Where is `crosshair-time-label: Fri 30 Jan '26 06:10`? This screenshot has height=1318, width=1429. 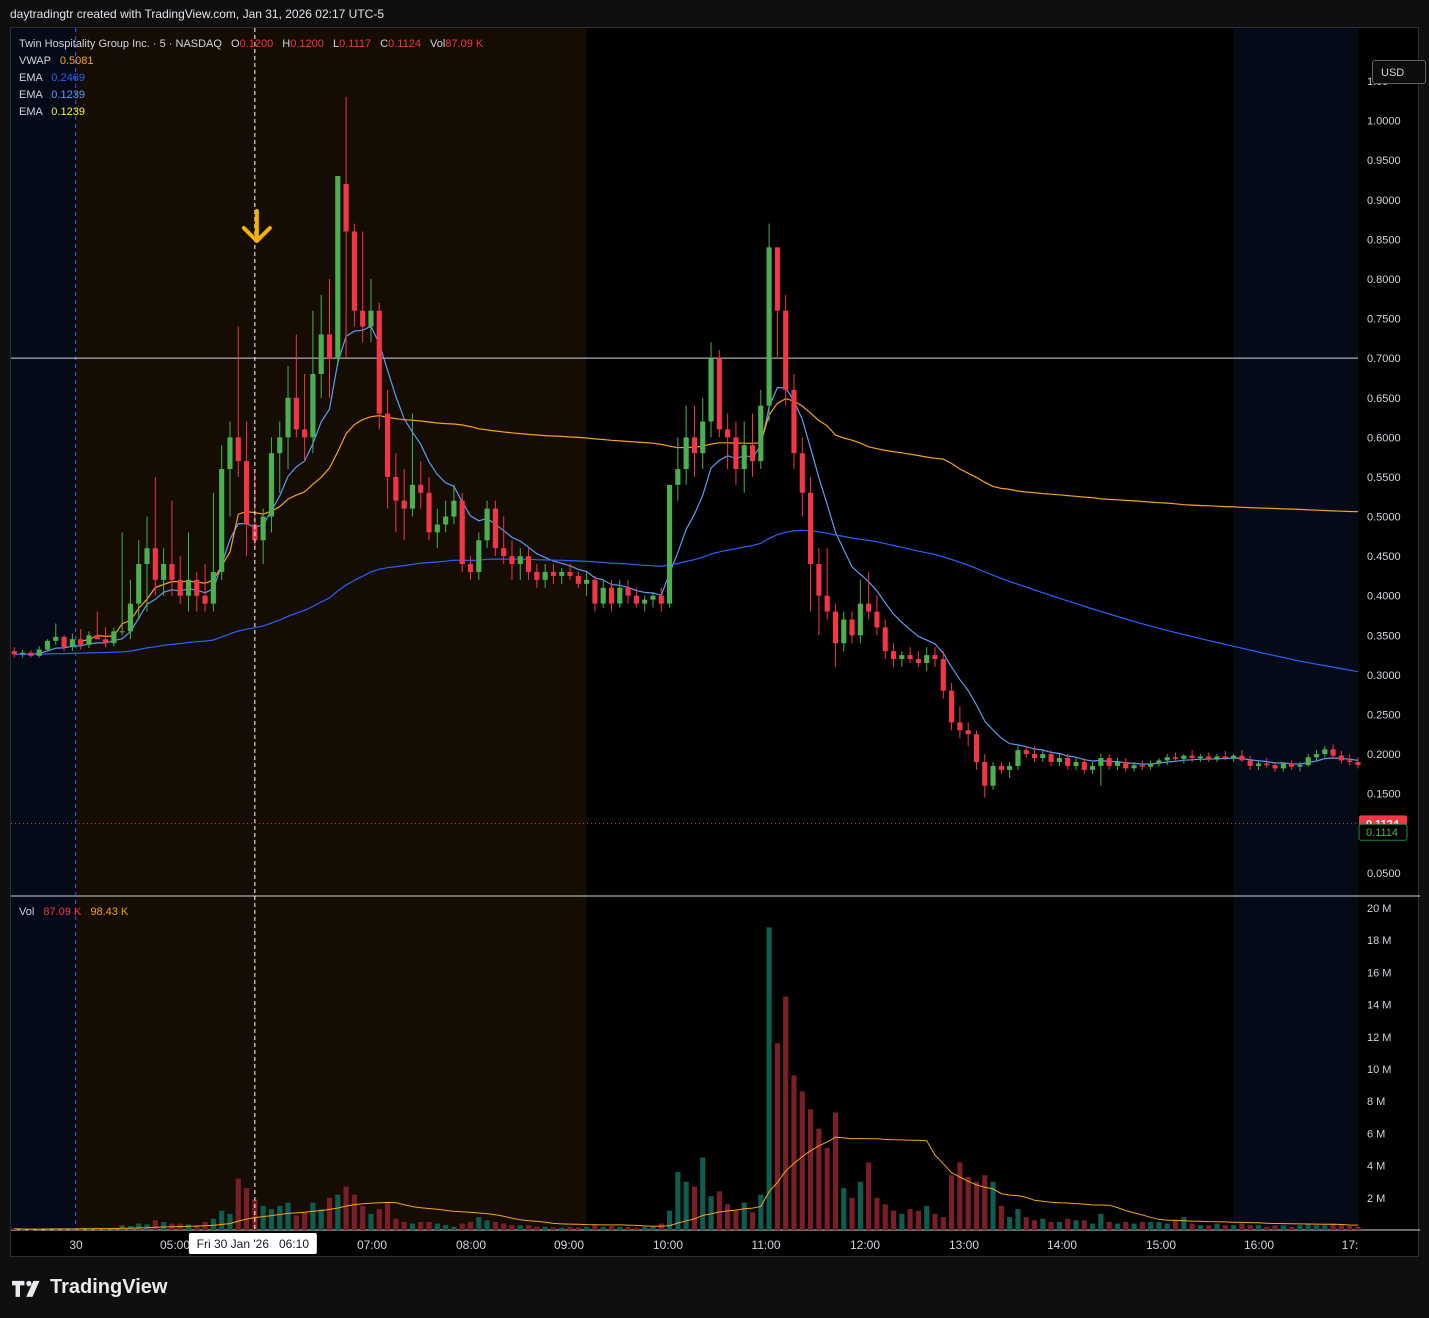
crosshair-time-label: Fri 30 Jan '26 06:10 is located at coordinates (253, 1244).